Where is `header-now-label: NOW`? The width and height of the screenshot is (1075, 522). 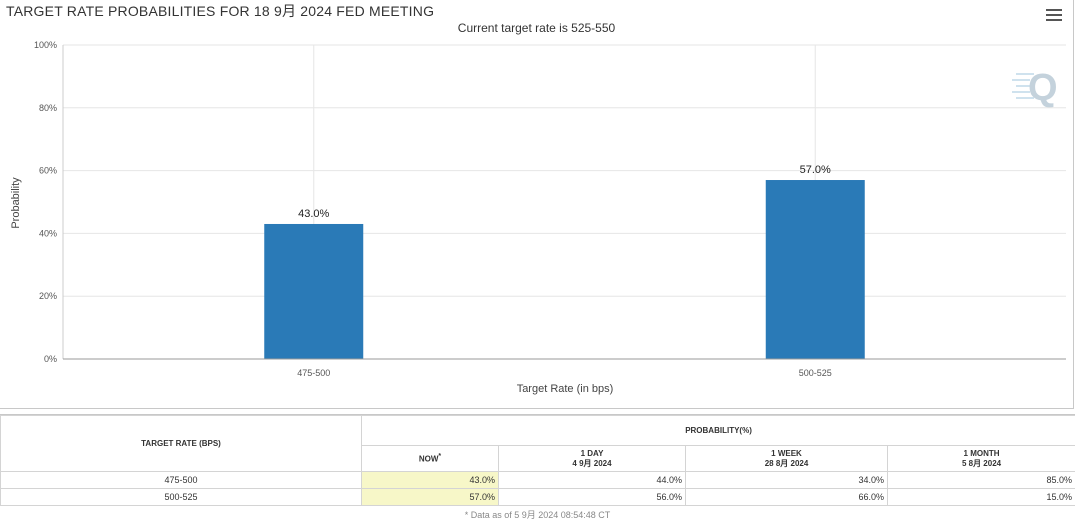 header-now-label: NOW is located at coordinates (429, 459).